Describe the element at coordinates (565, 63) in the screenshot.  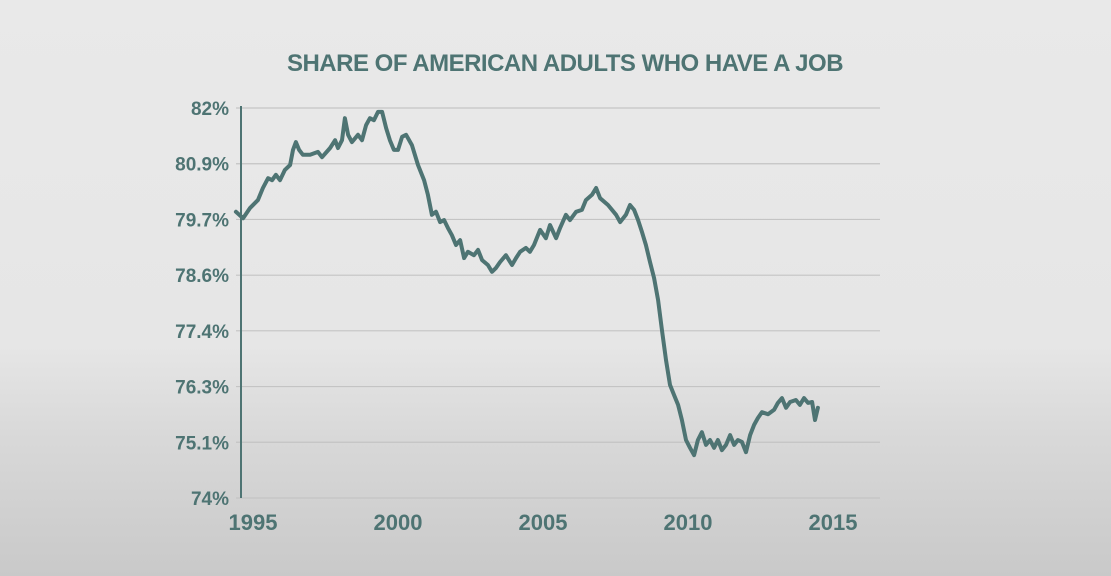
I see `chart-title: SHARE OF AMERICAN ADULTS WHO HAVE A JOB` at that location.